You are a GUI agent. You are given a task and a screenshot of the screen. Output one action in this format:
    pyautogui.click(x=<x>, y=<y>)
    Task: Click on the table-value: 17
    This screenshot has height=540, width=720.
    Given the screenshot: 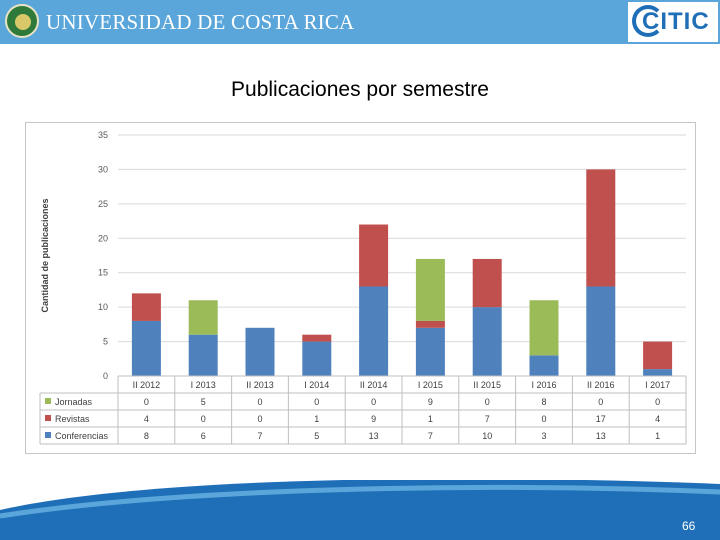 What is the action you would take?
    pyautogui.click(x=601, y=419)
    